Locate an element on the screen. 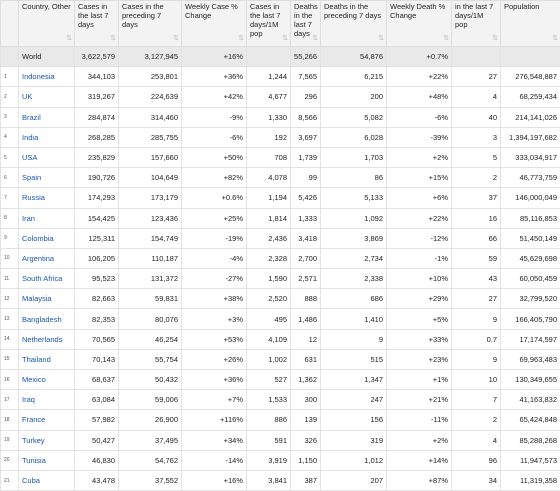 Image resolution: width=560 pixels, height=491 pixels. country-link: India is located at coordinates (30, 137).